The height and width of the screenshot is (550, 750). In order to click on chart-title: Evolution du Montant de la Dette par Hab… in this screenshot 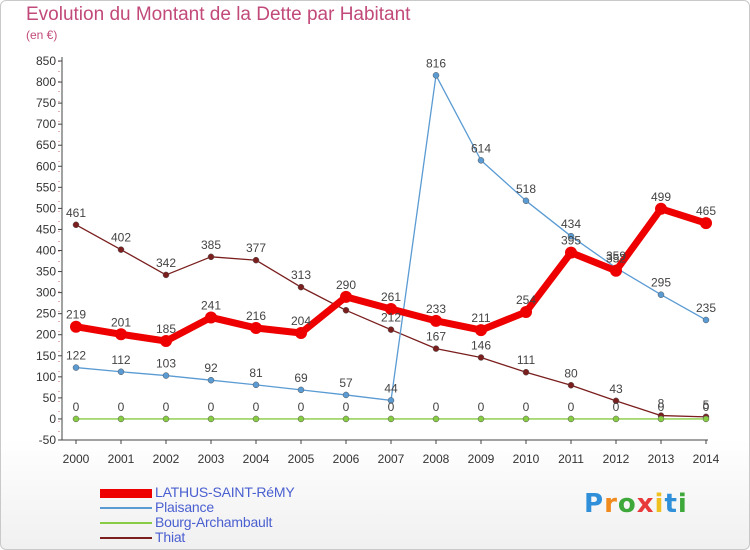, I will do `click(218, 14)`.